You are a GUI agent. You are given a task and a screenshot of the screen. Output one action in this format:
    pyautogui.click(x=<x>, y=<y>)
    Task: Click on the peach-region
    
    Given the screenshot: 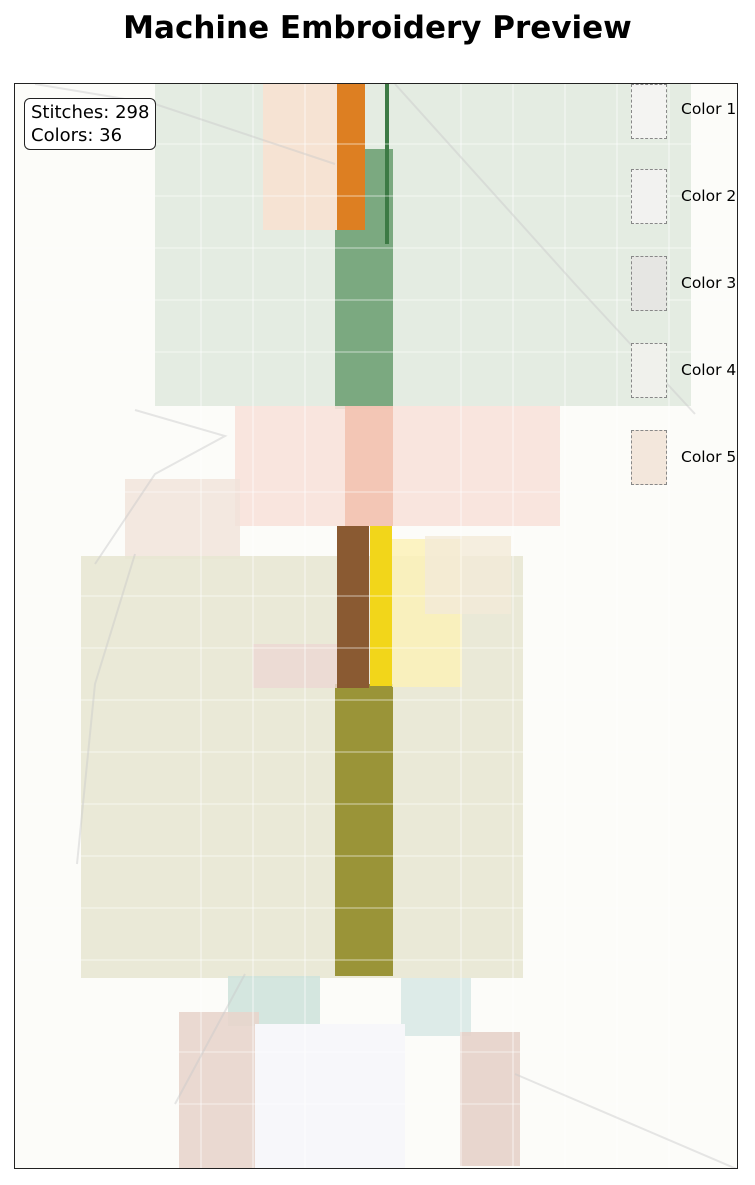 What is the action you would take?
    pyautogui.click(x=300, y=157)
    